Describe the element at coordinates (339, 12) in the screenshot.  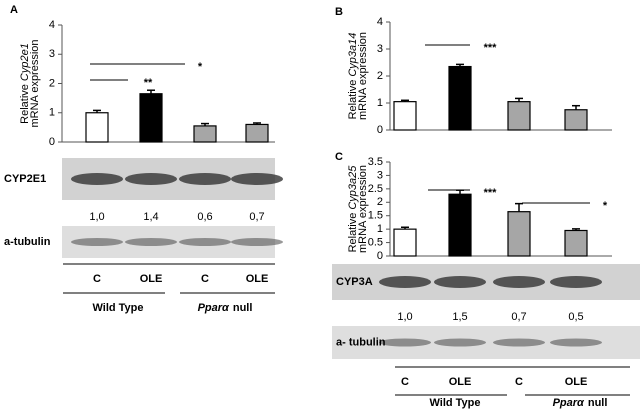
I see `panel-letter: B` at that location.